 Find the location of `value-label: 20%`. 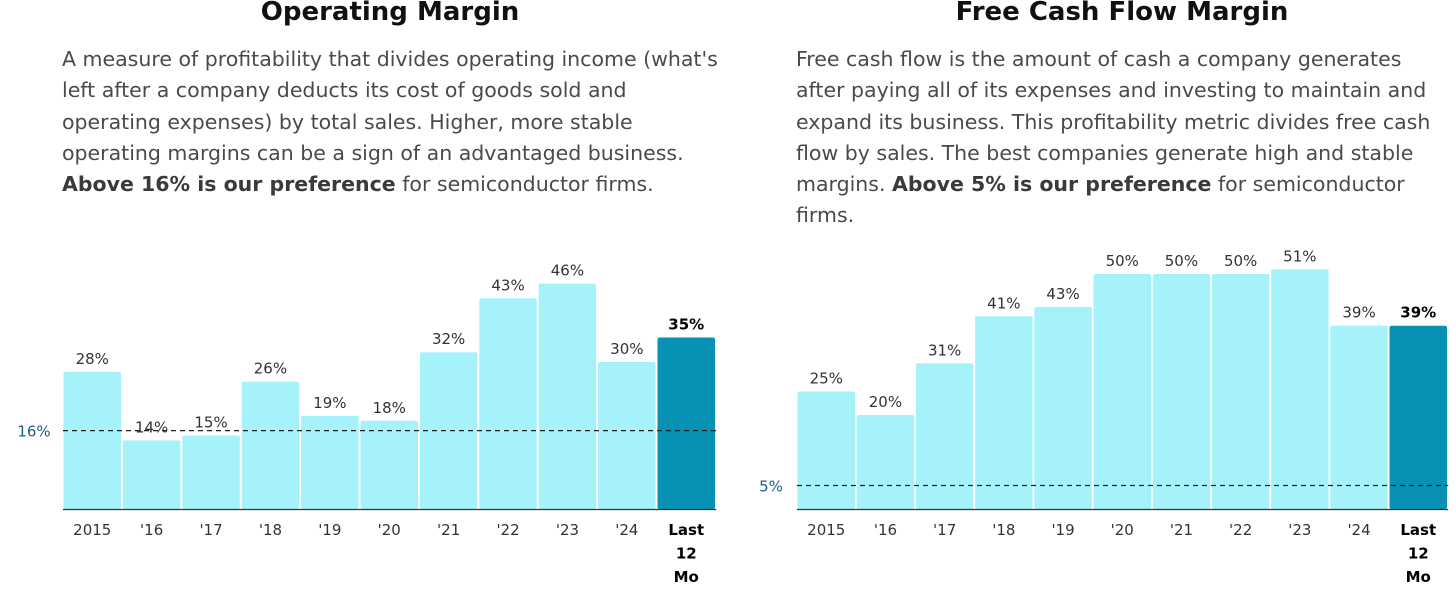

value-label: 20% is located at coordinates (885, 402).